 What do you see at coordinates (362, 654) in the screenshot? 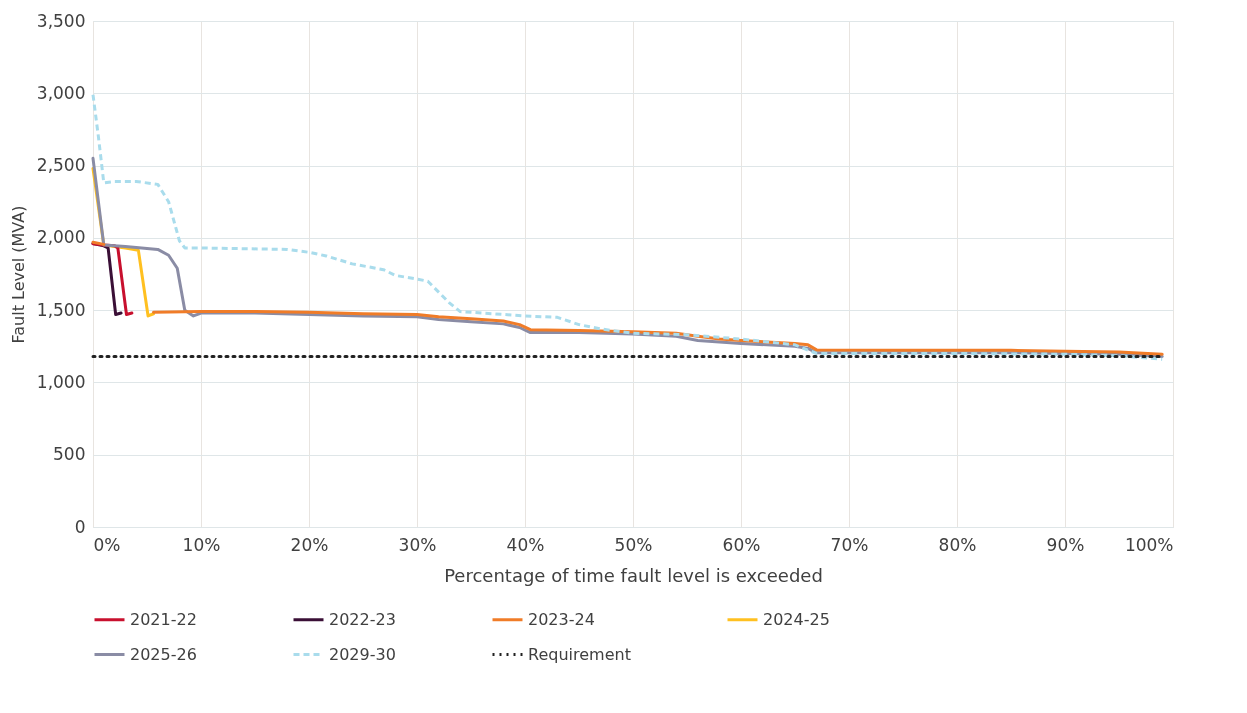
I see `legend-label: 2029-30` at bounding box center [362, 654].